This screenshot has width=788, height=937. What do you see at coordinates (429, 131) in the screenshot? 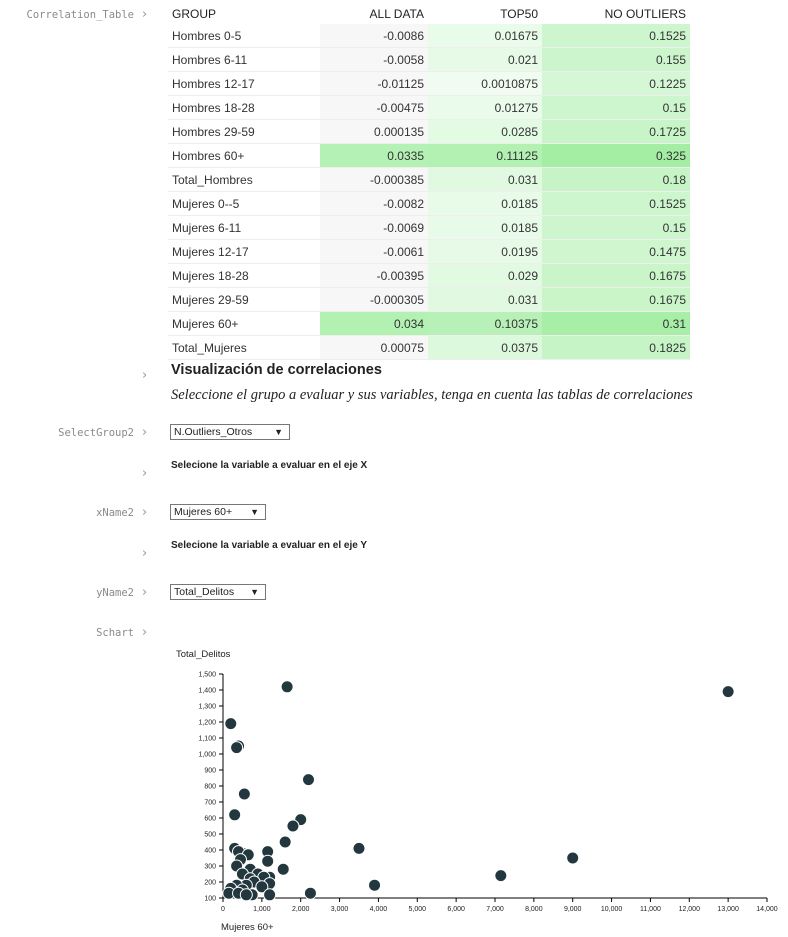
I see `table-row: Hombres 29-59 0.000135 0.0285 0.1725` at bounding box center [429, 131].